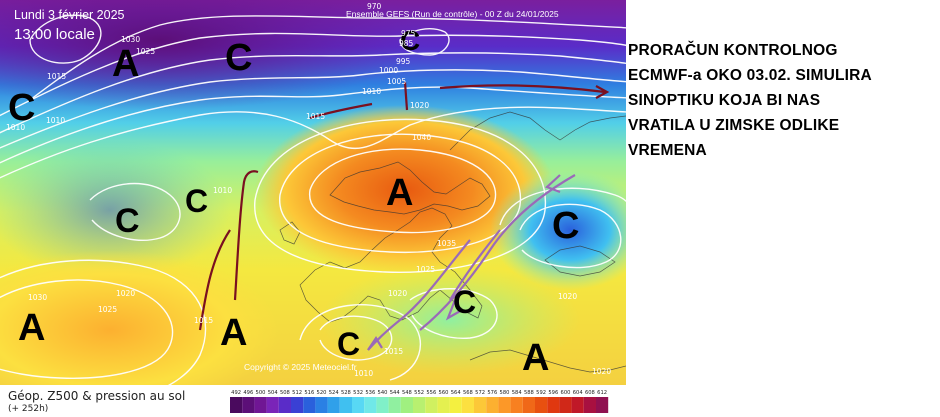 This screenshot has height=417, width=940. I want to click on svg-text: 985, so click(406, 43).